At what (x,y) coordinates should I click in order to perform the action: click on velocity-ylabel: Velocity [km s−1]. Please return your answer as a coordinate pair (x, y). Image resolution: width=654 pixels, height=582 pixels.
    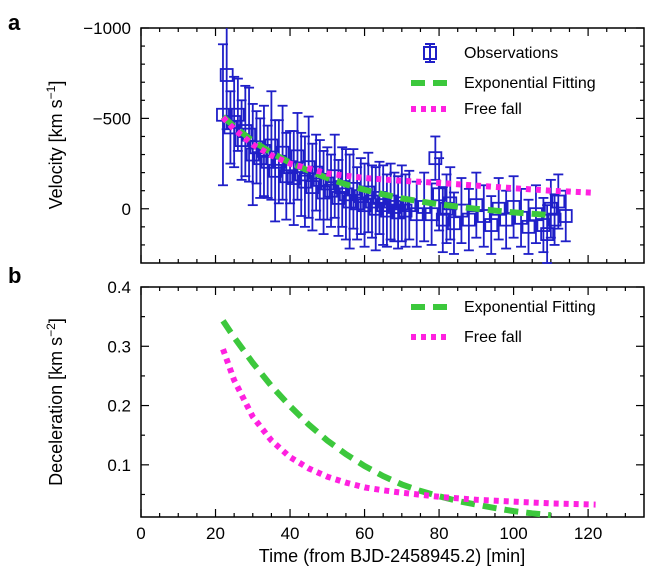
    Looking at the image, I should click on (55, 145).